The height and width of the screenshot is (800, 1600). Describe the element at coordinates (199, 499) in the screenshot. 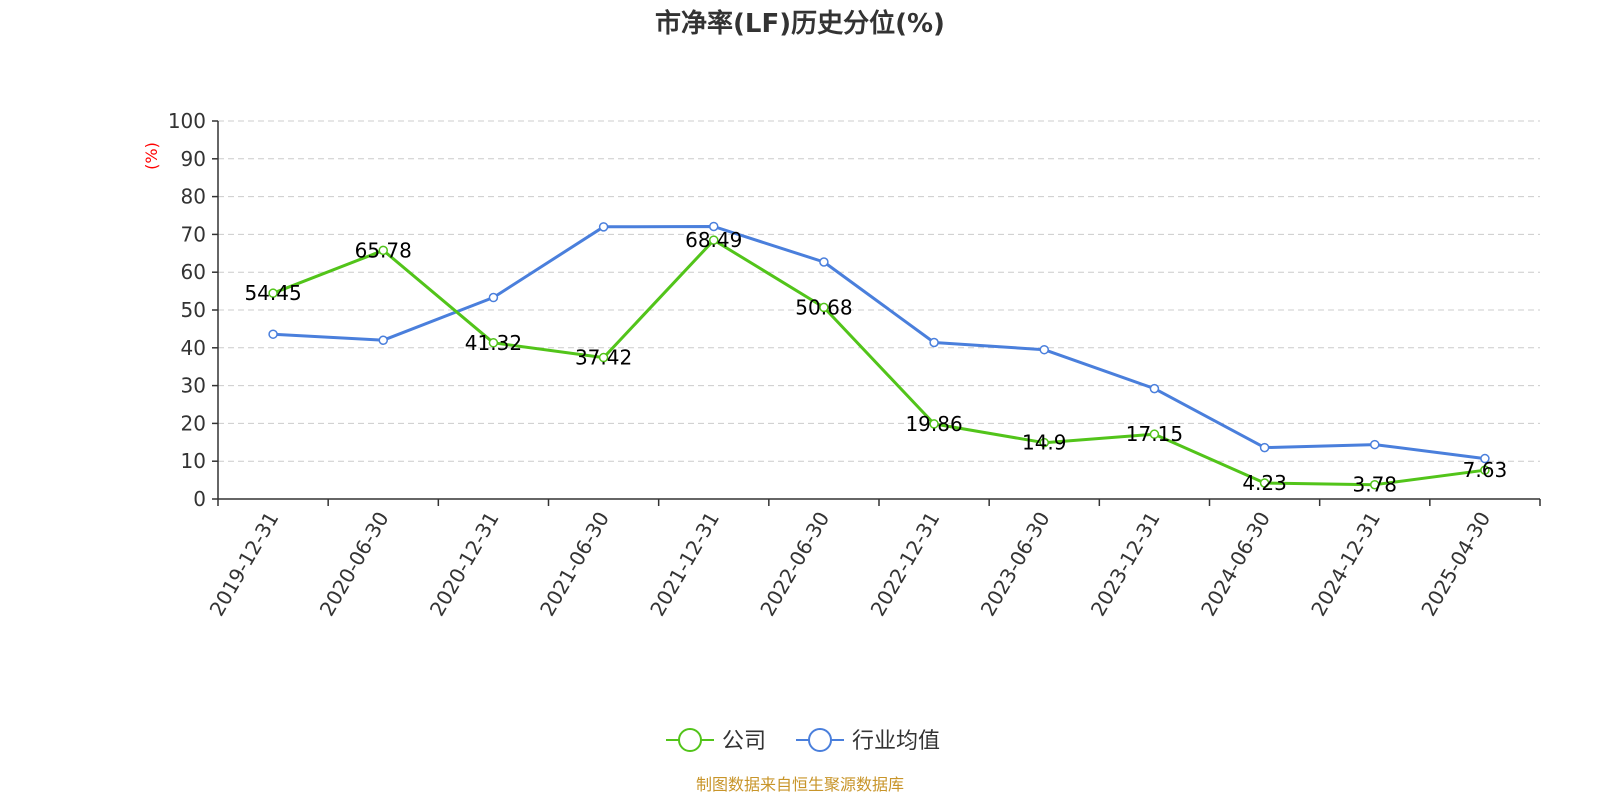

I see `y-tick-label-0: 0` at that location.